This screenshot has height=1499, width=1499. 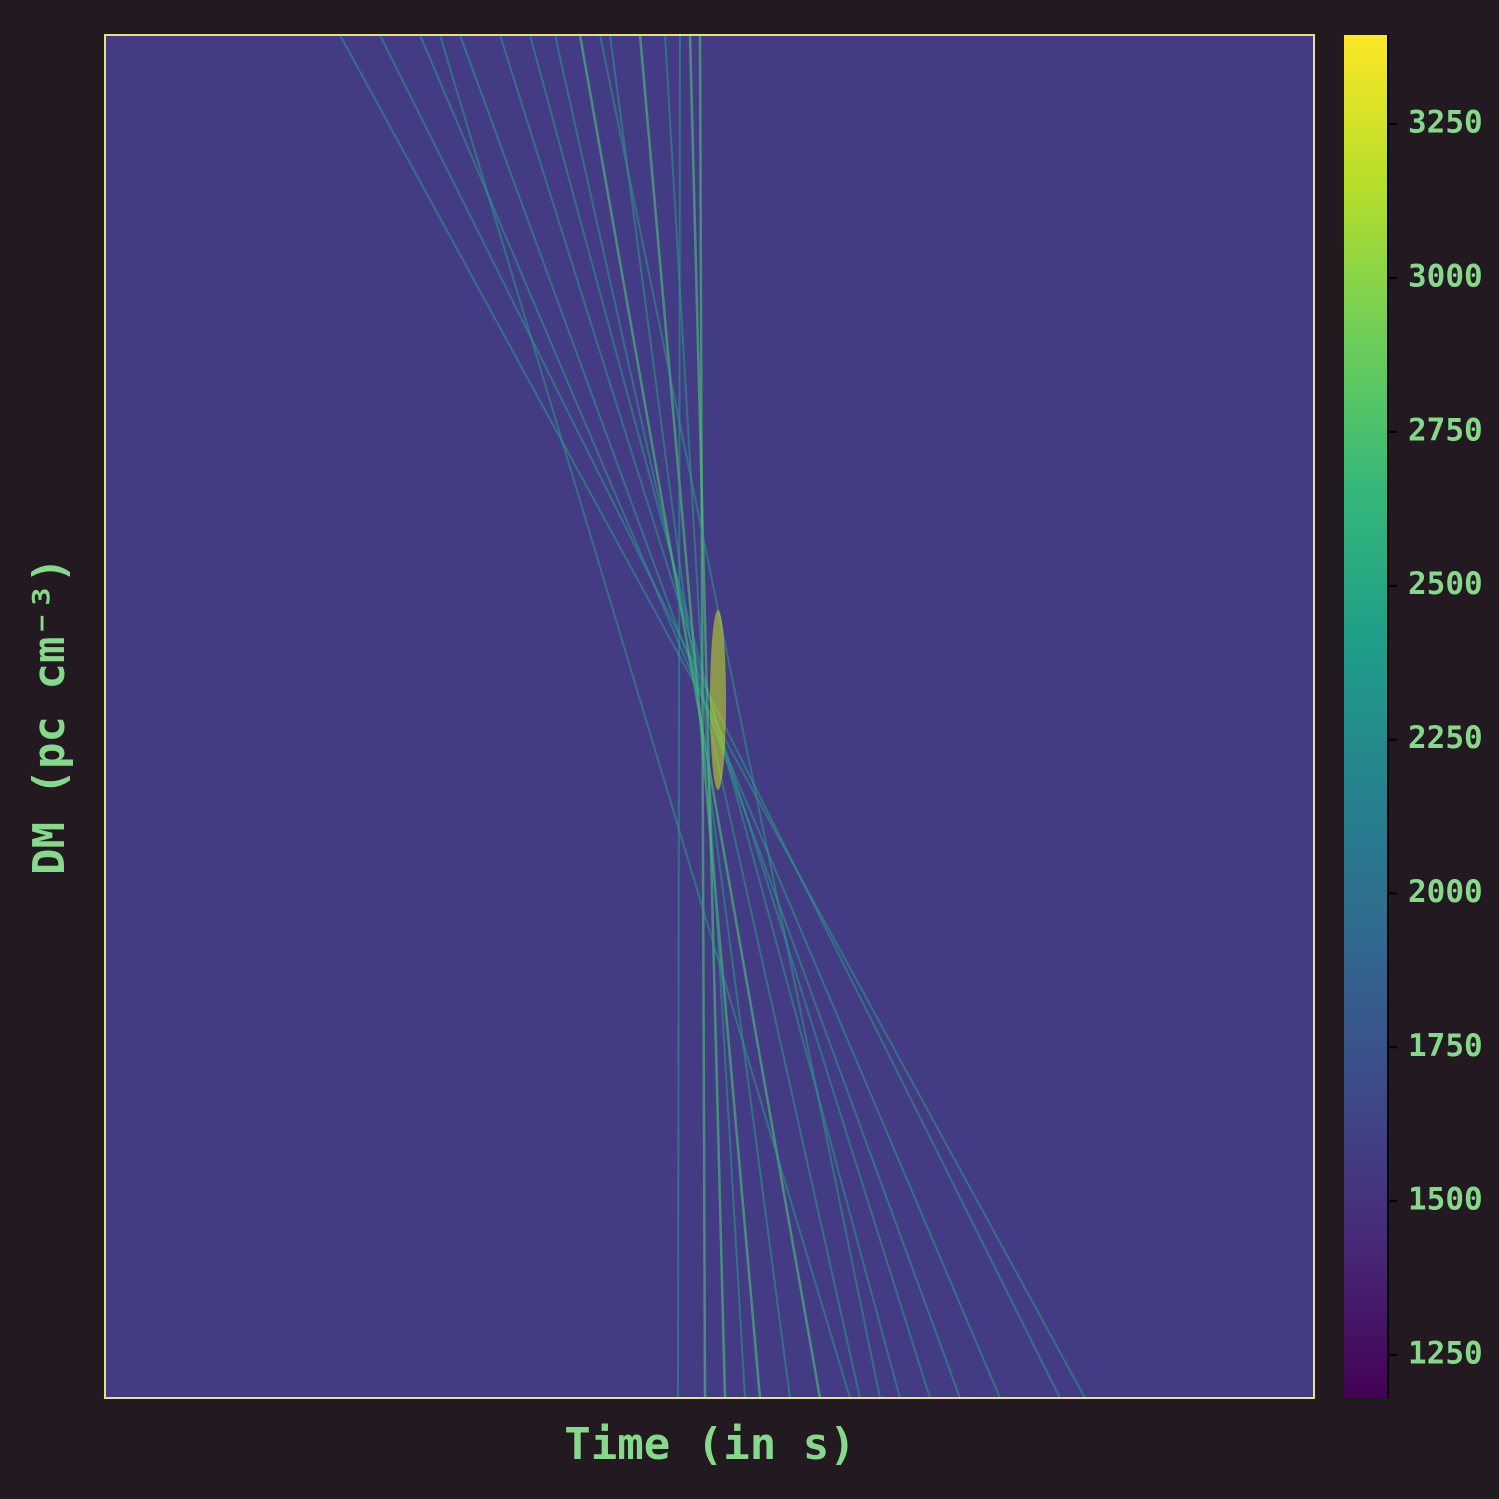 I want to click on colorbar-tick-label: 1500, so click(x=1445, y=1200).